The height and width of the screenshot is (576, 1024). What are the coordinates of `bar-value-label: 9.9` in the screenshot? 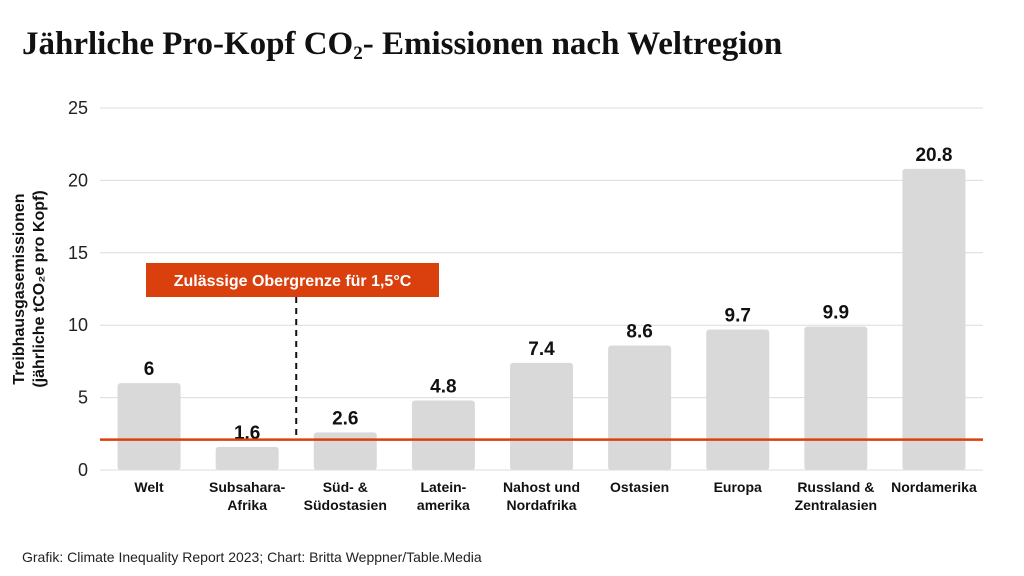 It's located at (836, 313).